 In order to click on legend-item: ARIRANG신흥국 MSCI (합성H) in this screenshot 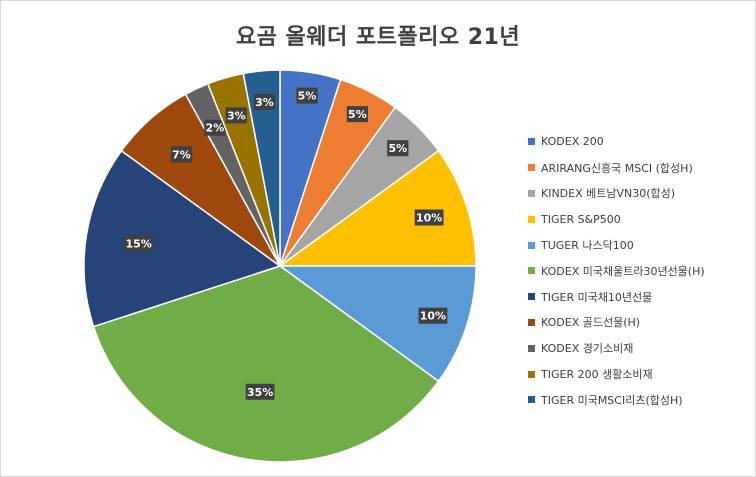, I will do `click(640, 168)`.